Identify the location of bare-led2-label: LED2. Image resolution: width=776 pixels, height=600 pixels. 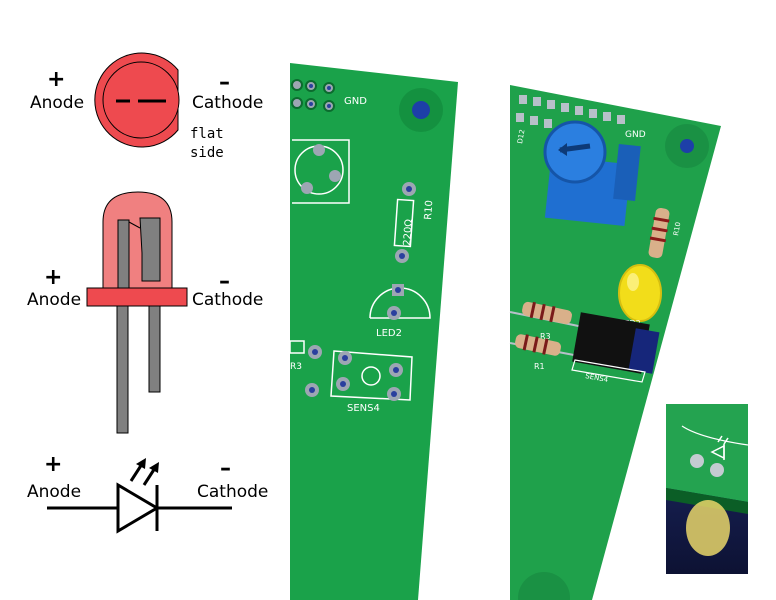
(389, 333).